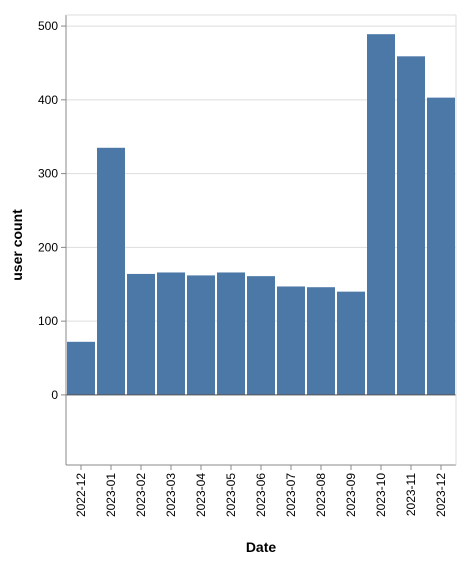 The height and width of the screenshot is (562, 463). What do you see at coordinates (261, 495) in the screenshot?
I see `x-tick-label: 2023-06` at bounding box center [261, 495].